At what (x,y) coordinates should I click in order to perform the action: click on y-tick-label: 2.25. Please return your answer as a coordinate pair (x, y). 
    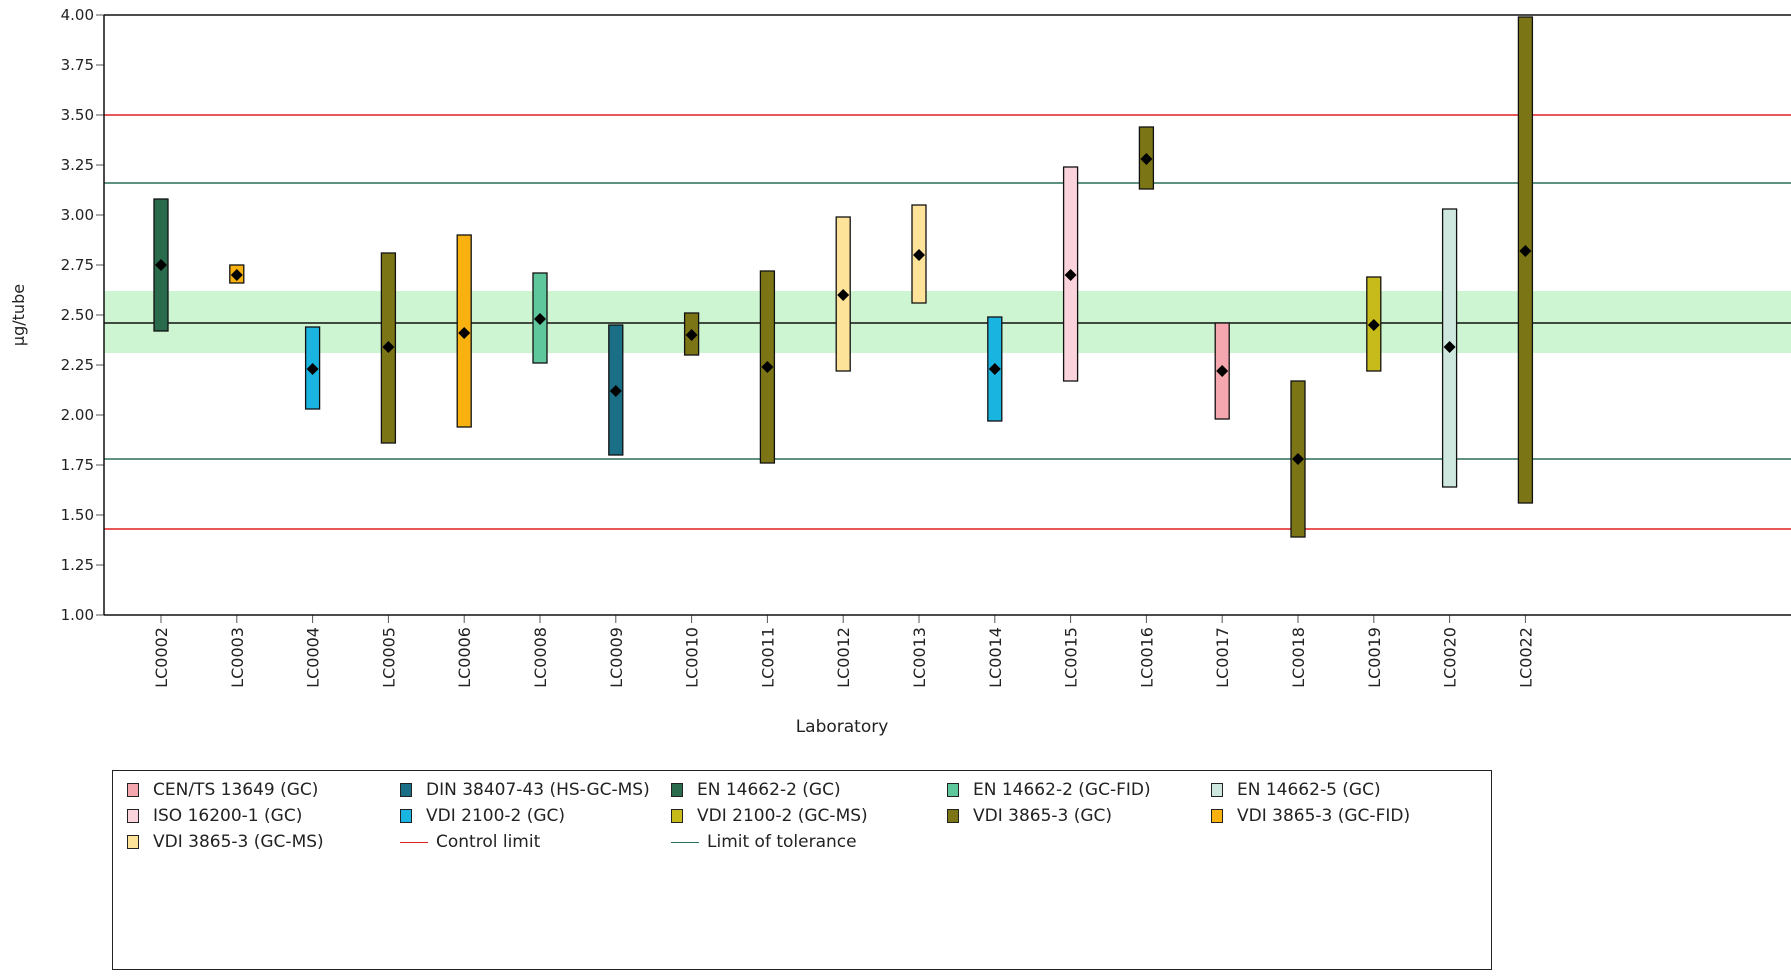
    Looking at the image, I should click on (77, 365).